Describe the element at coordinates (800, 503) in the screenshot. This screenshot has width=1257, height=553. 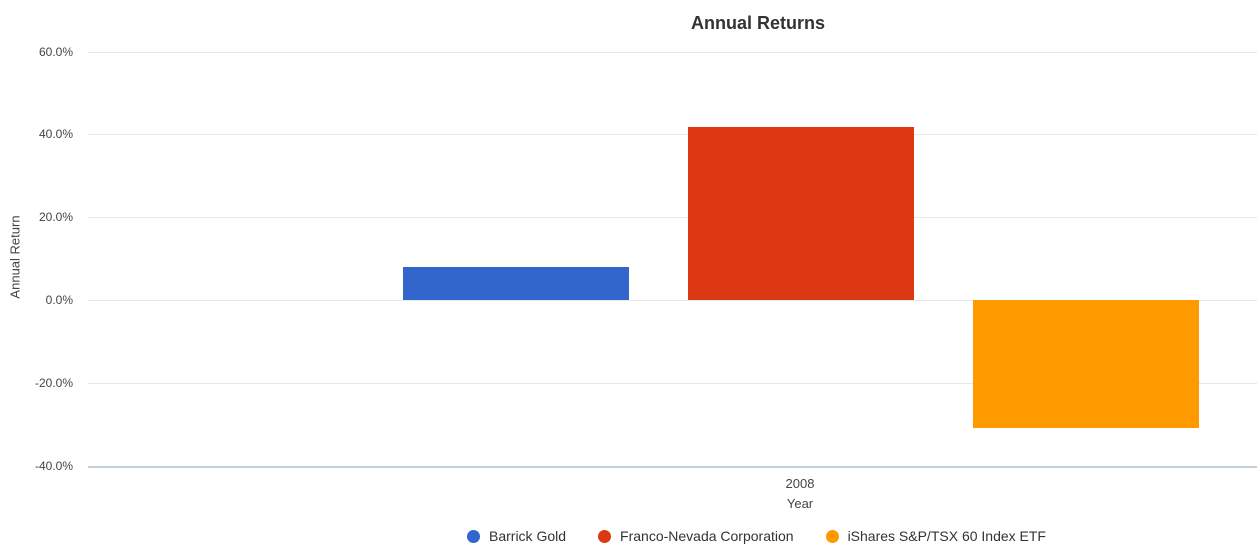
I see `x-axis-title: Year` at that location.